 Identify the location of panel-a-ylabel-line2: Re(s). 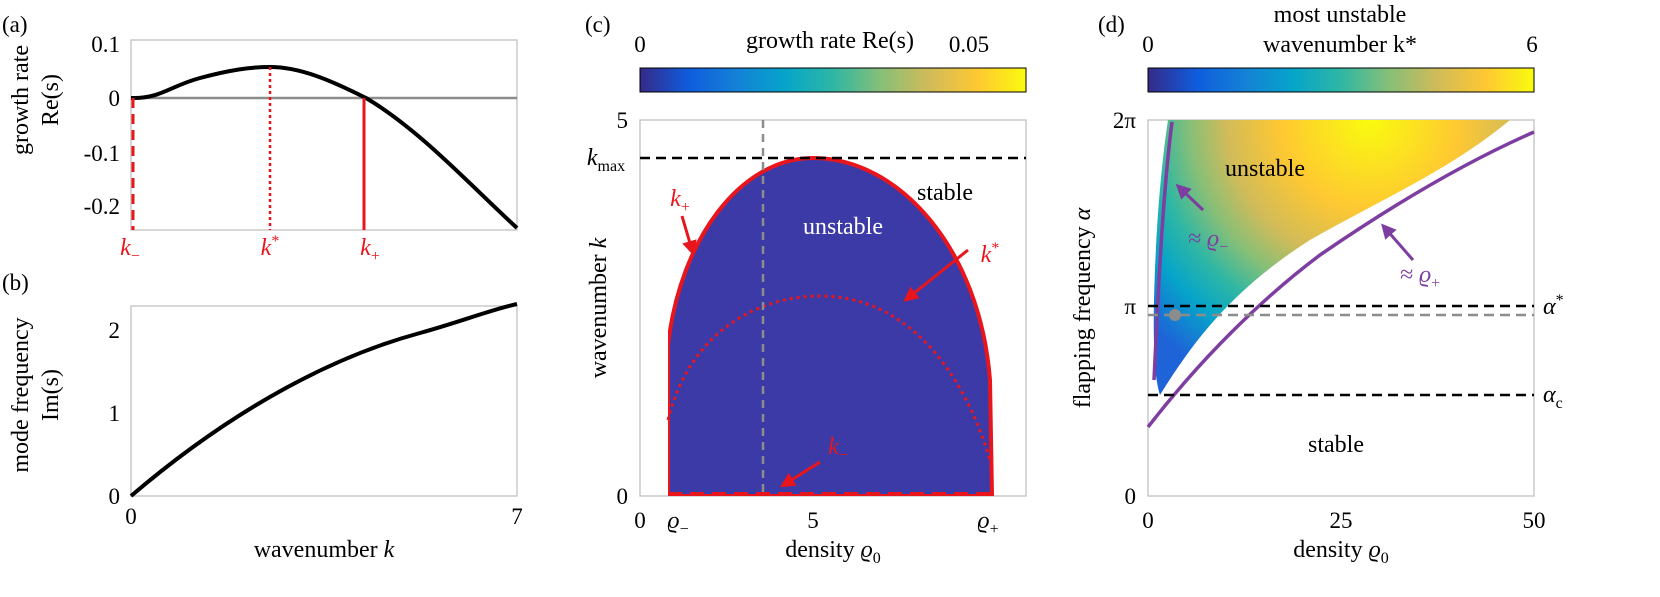
(51, 100).